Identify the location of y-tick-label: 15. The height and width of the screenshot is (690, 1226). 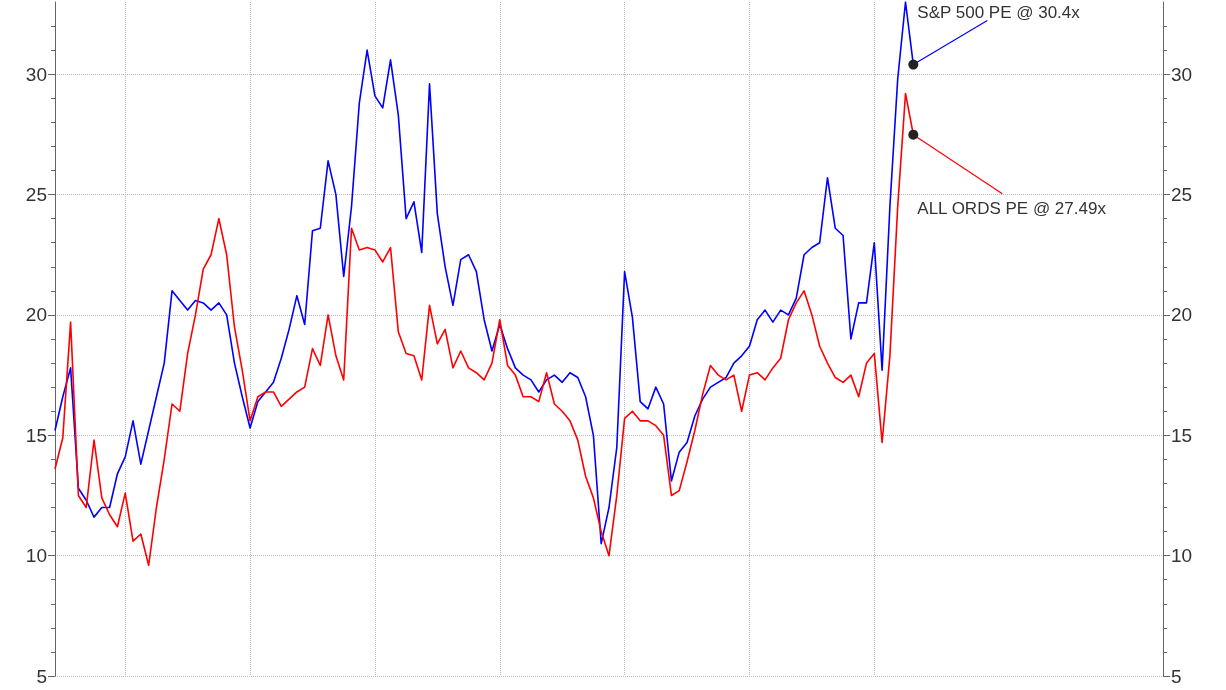
(36, 435).